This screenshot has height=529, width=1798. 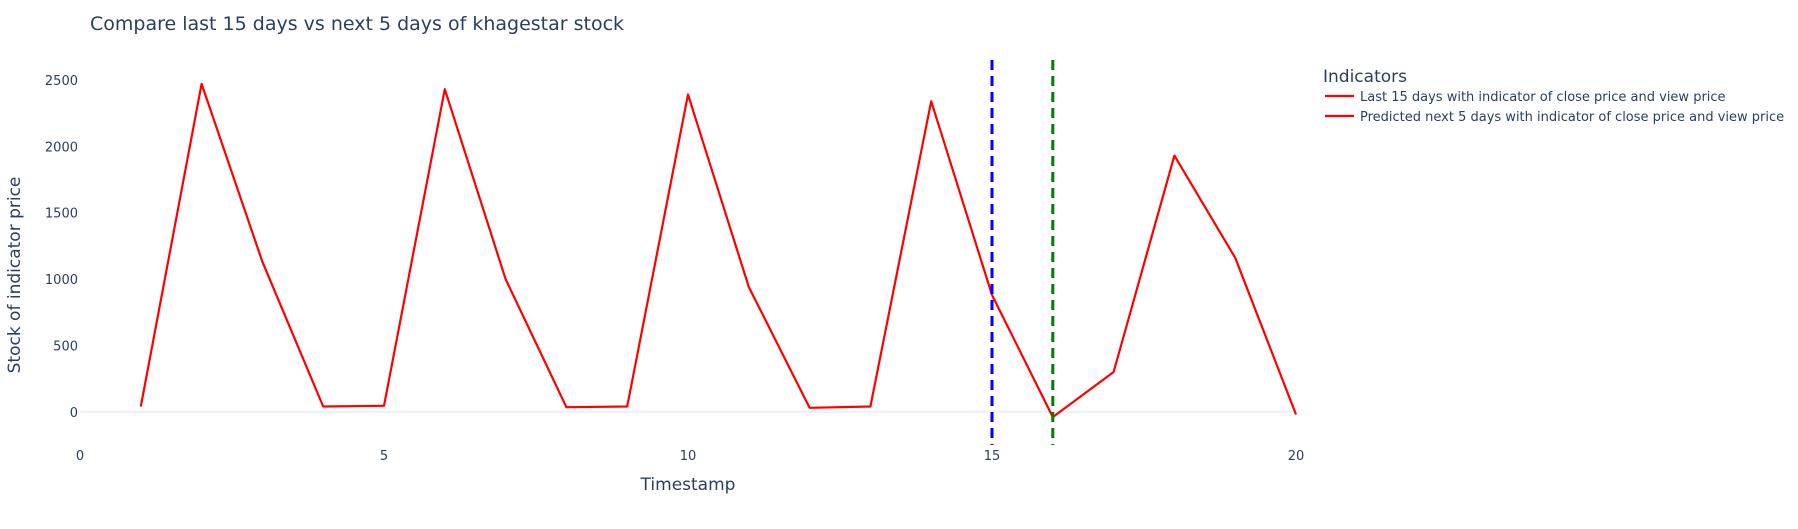 I want to click on x-tick-label: 15, so click(x=992, y=456).